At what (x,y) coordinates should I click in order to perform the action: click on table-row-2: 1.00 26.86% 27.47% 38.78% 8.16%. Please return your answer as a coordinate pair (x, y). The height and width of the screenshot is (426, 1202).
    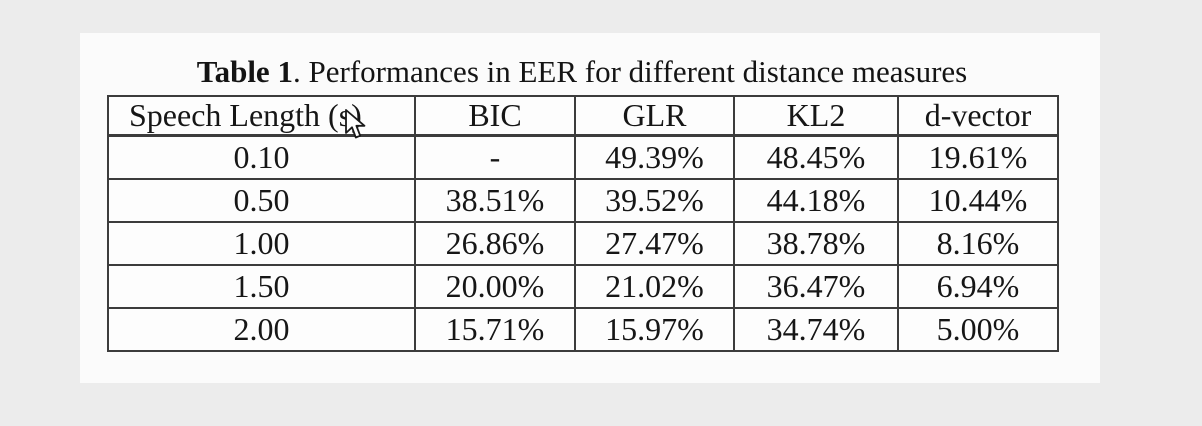
    Looking at the image, I should click on (583, 244).